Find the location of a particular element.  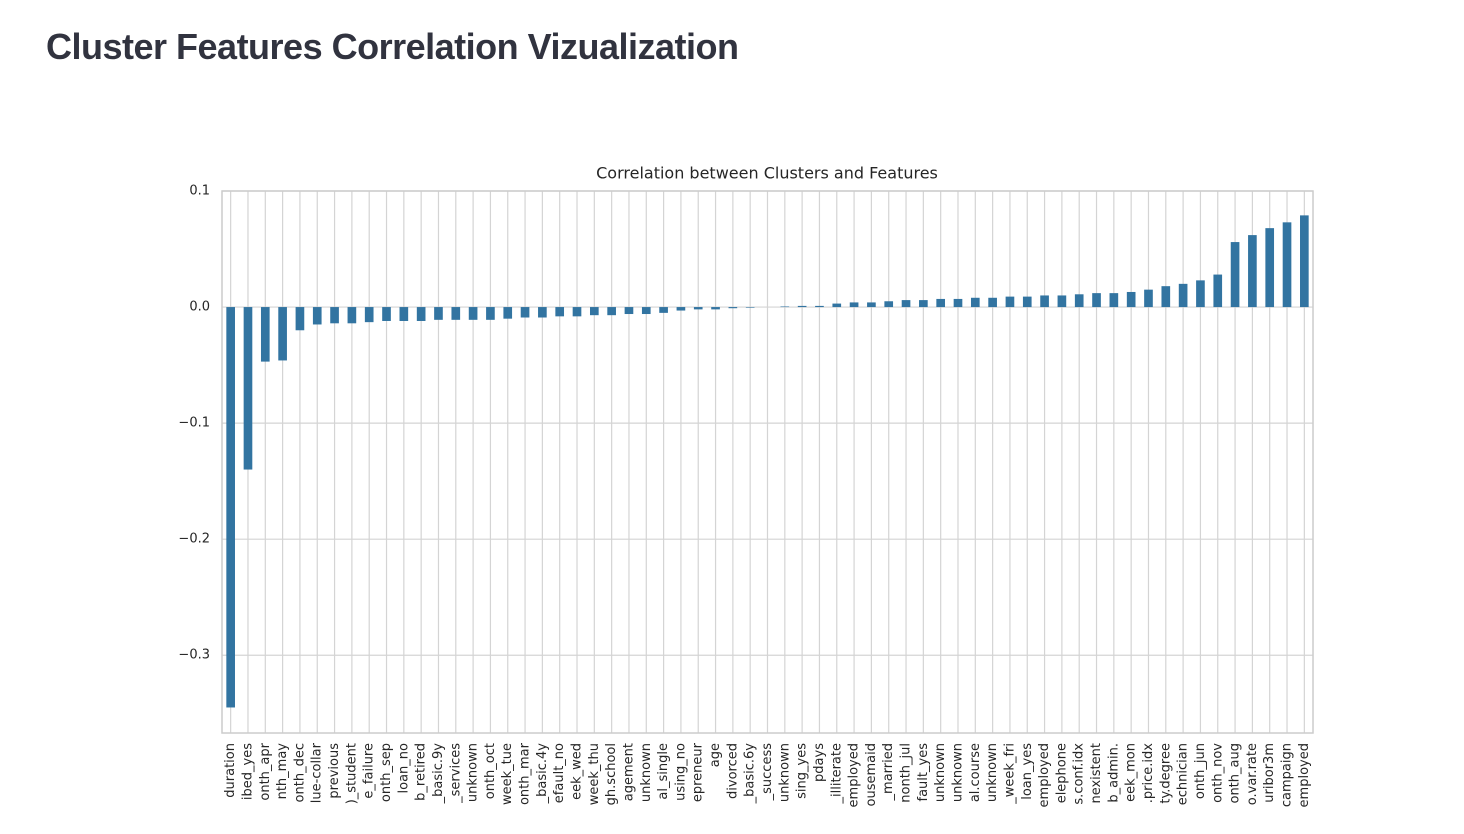

x-tick-label: onth_apr is located at coordinates (265, 771).